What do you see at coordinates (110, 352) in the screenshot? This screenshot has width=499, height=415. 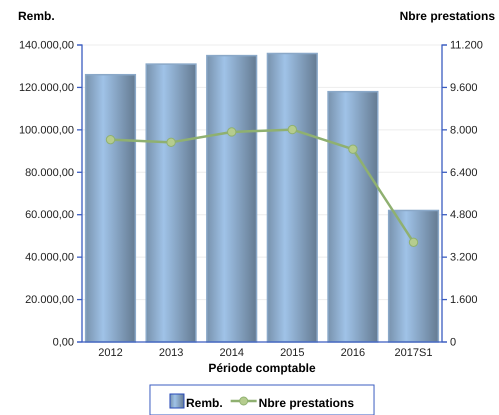 I see `x-tick-label: 2012` at bounding box center [110, 352].